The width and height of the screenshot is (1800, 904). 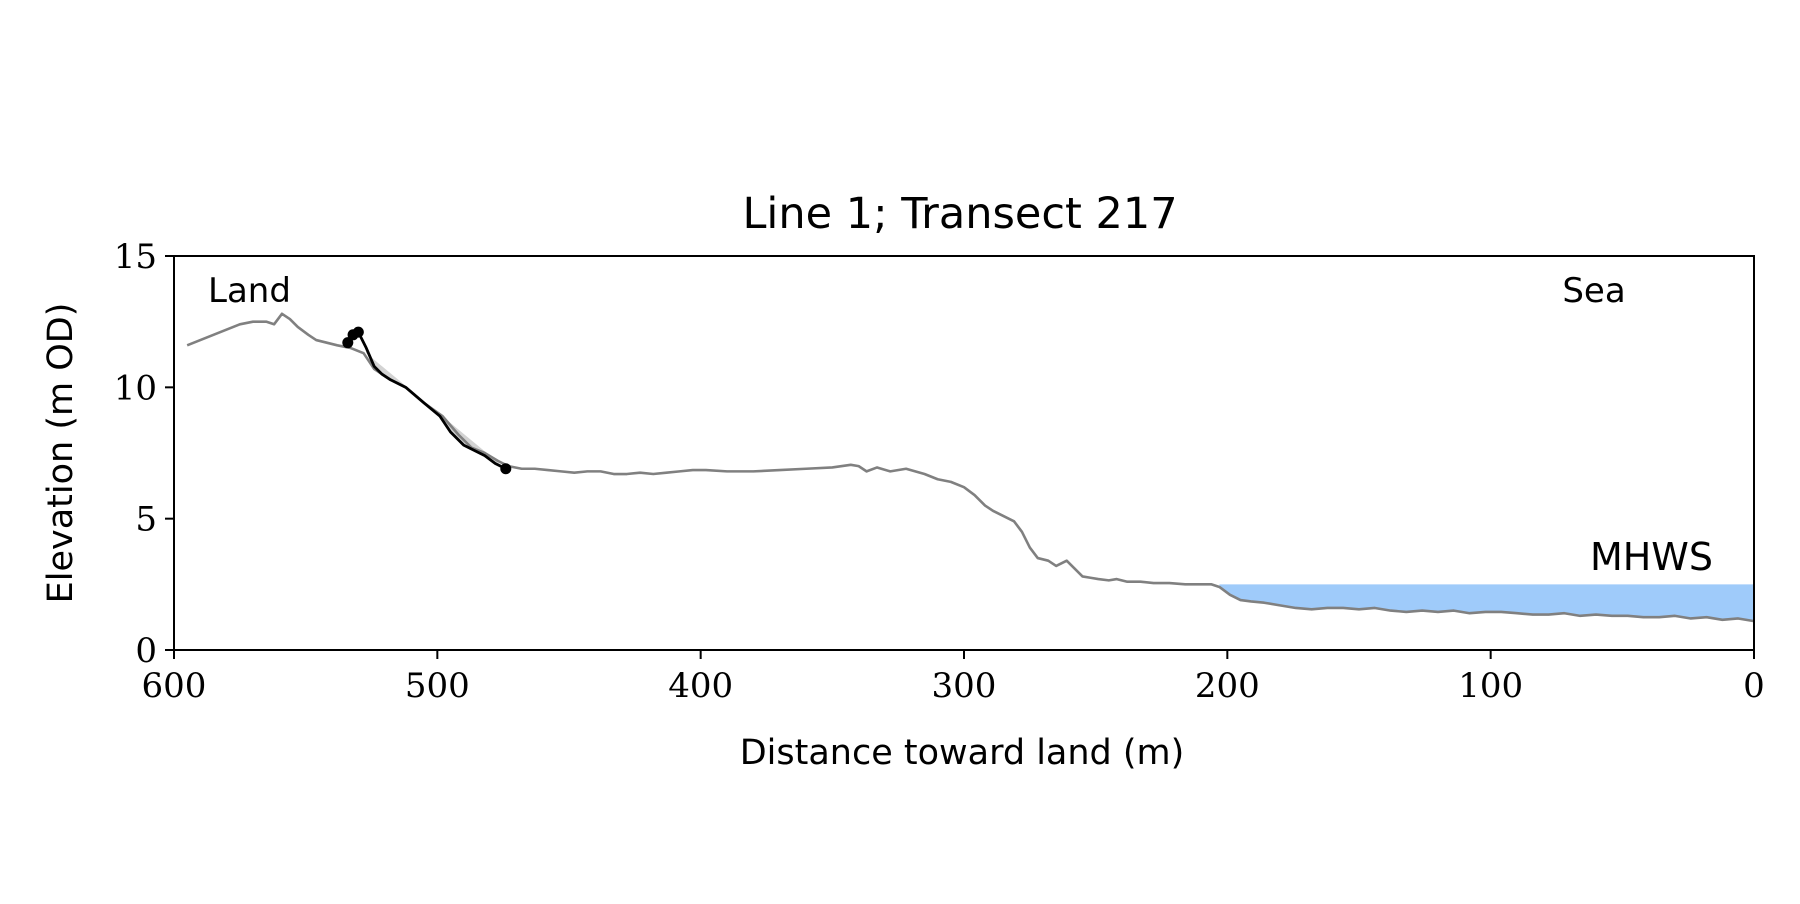 I want to click on y-axis-ticks: 0 5 10 15, so click(x=144, y=454).